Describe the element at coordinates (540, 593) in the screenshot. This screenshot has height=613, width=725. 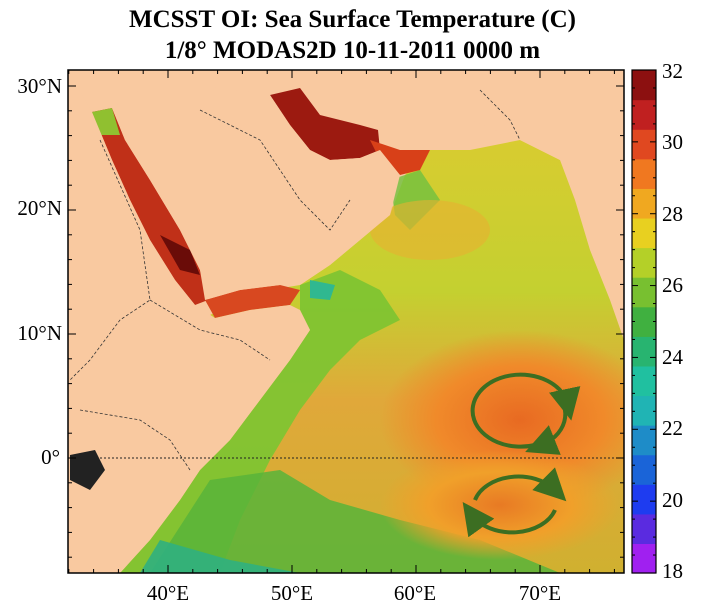
I see `lon-label-70e: 70°E` at that location.